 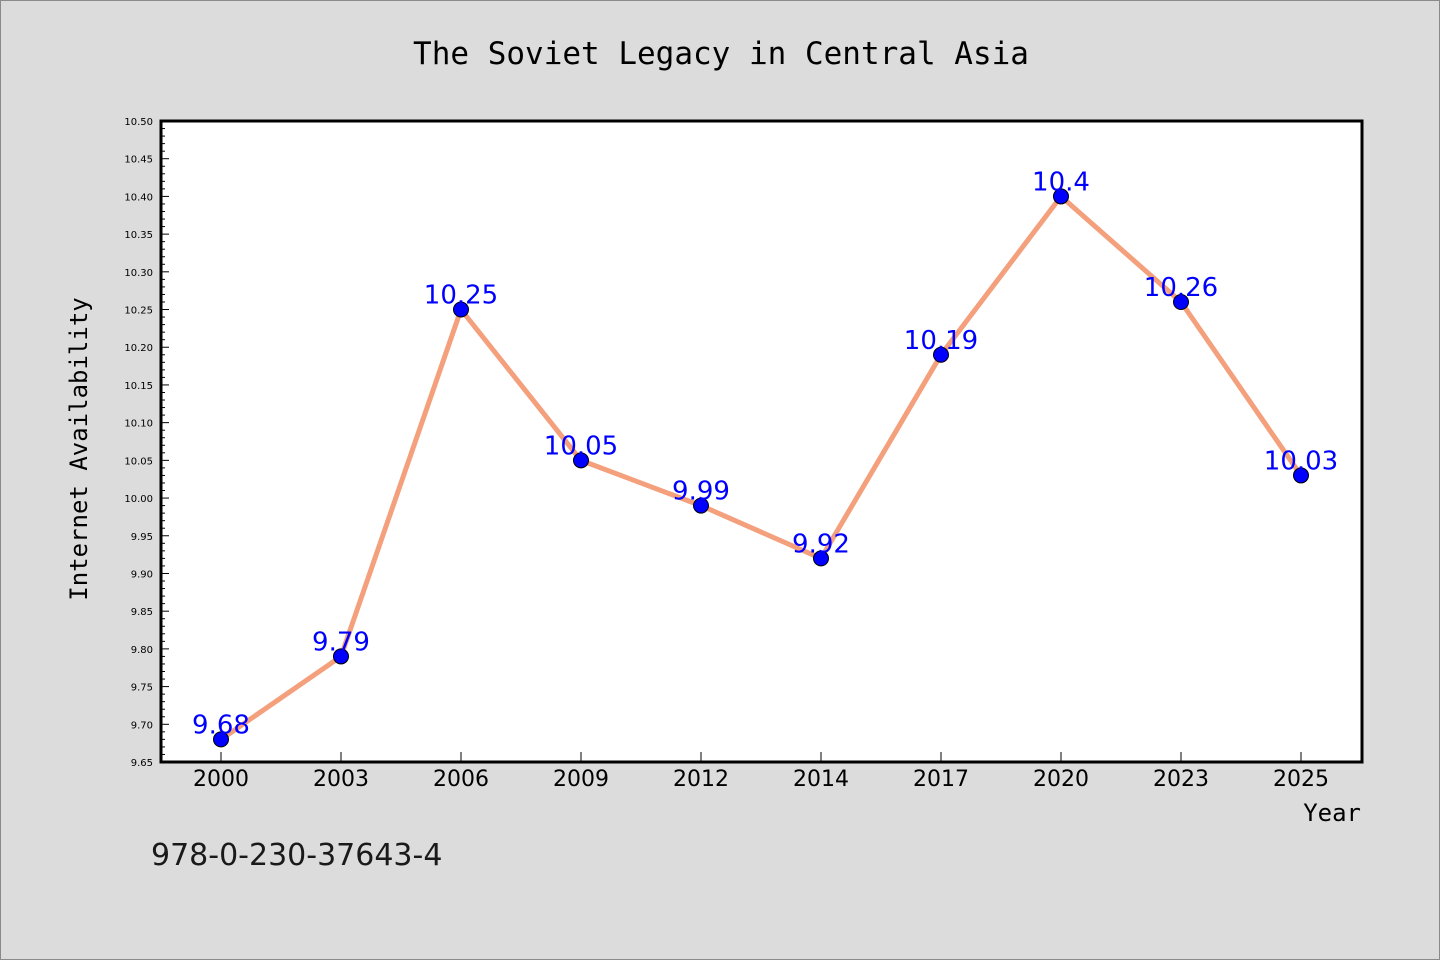 I want to click on y-tick-label-0: 9.65, so click(x=142, y=763).